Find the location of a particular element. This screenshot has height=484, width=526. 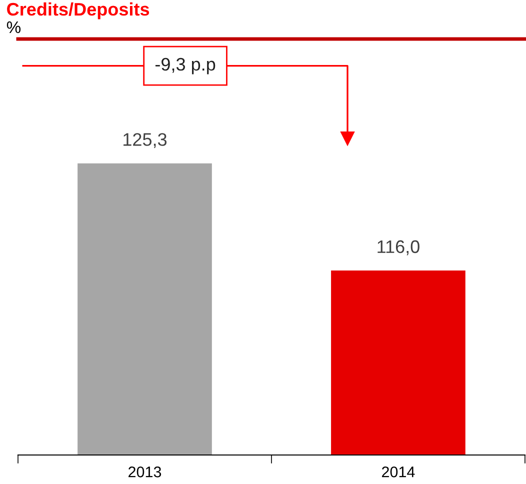

chart-title: Credits/Deposits is located at coordinates (78, 11).